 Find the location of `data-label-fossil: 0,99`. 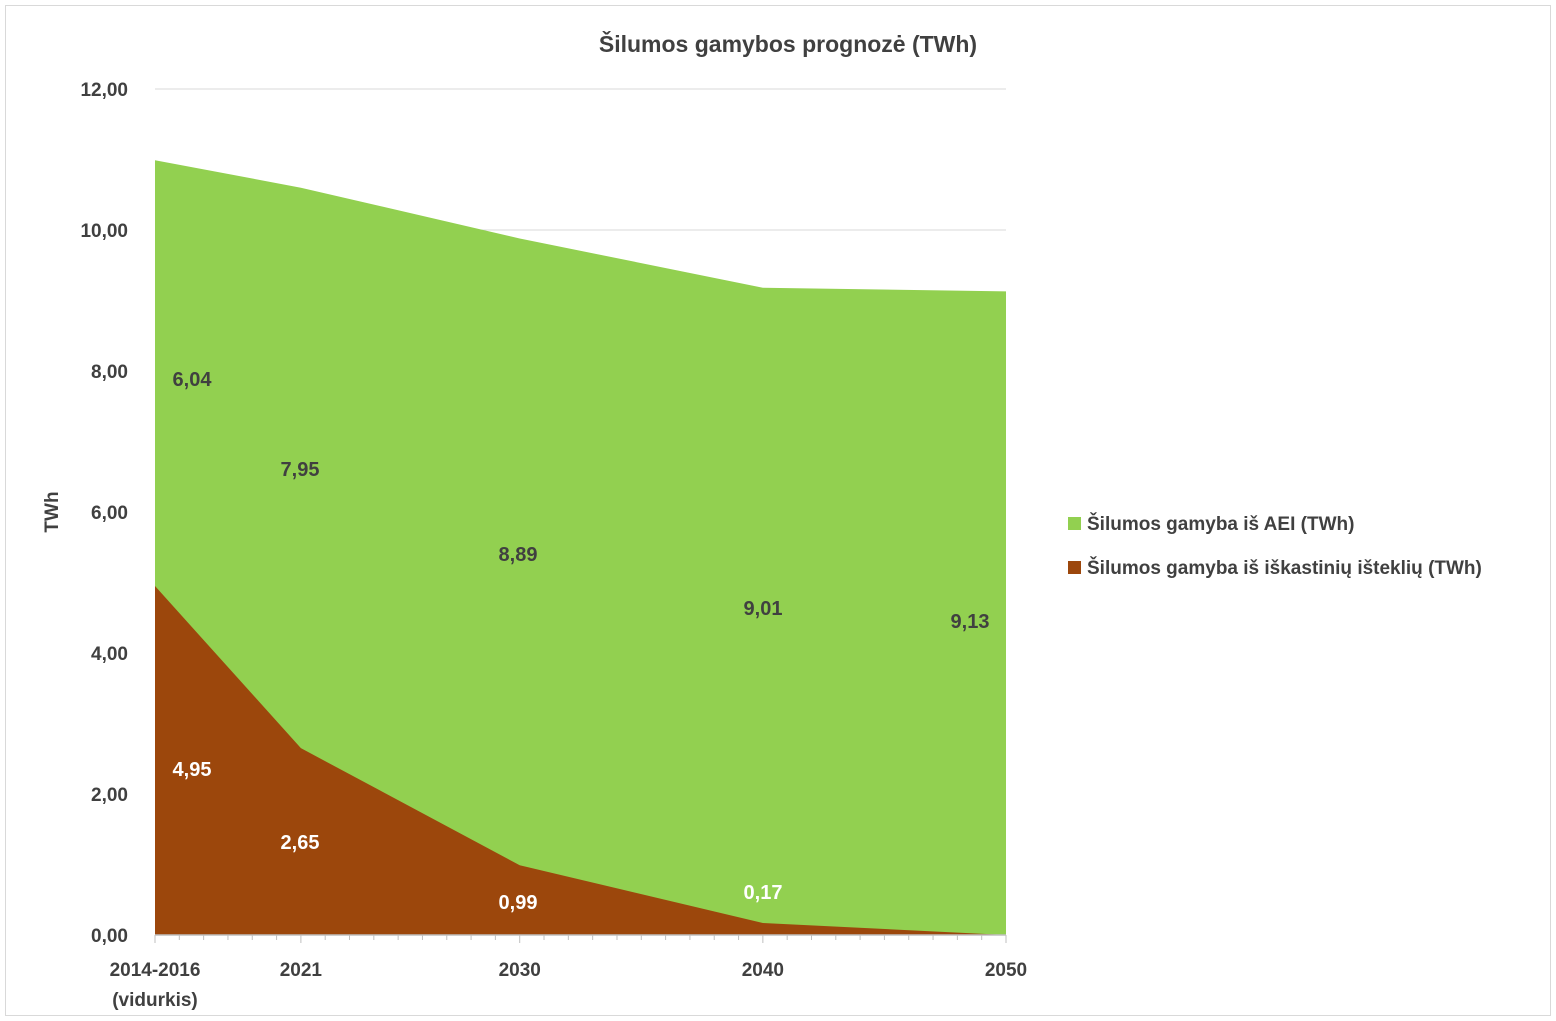

data-label-fossil: 0,99 is located at coordinates (518, 903).